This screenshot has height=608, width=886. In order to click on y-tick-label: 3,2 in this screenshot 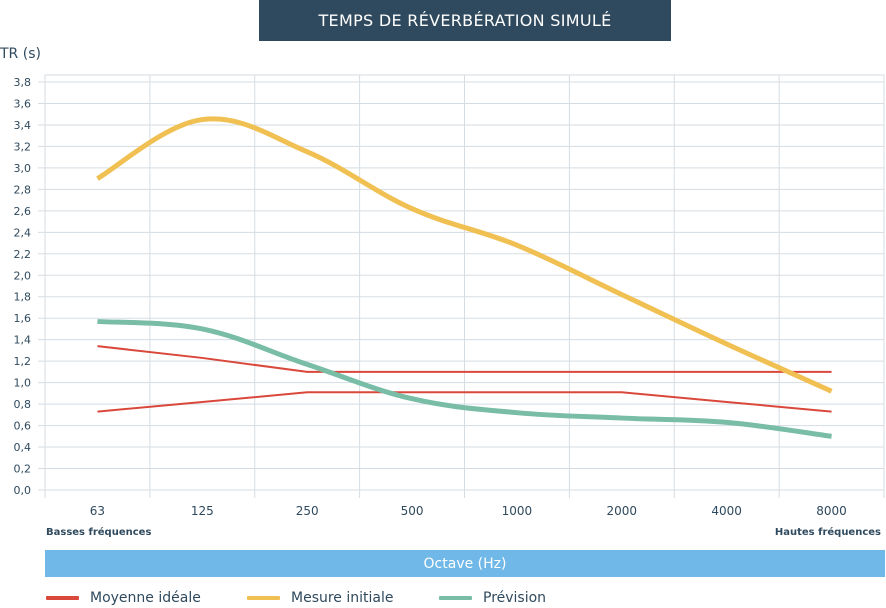, I will do `click(23, 146)`.